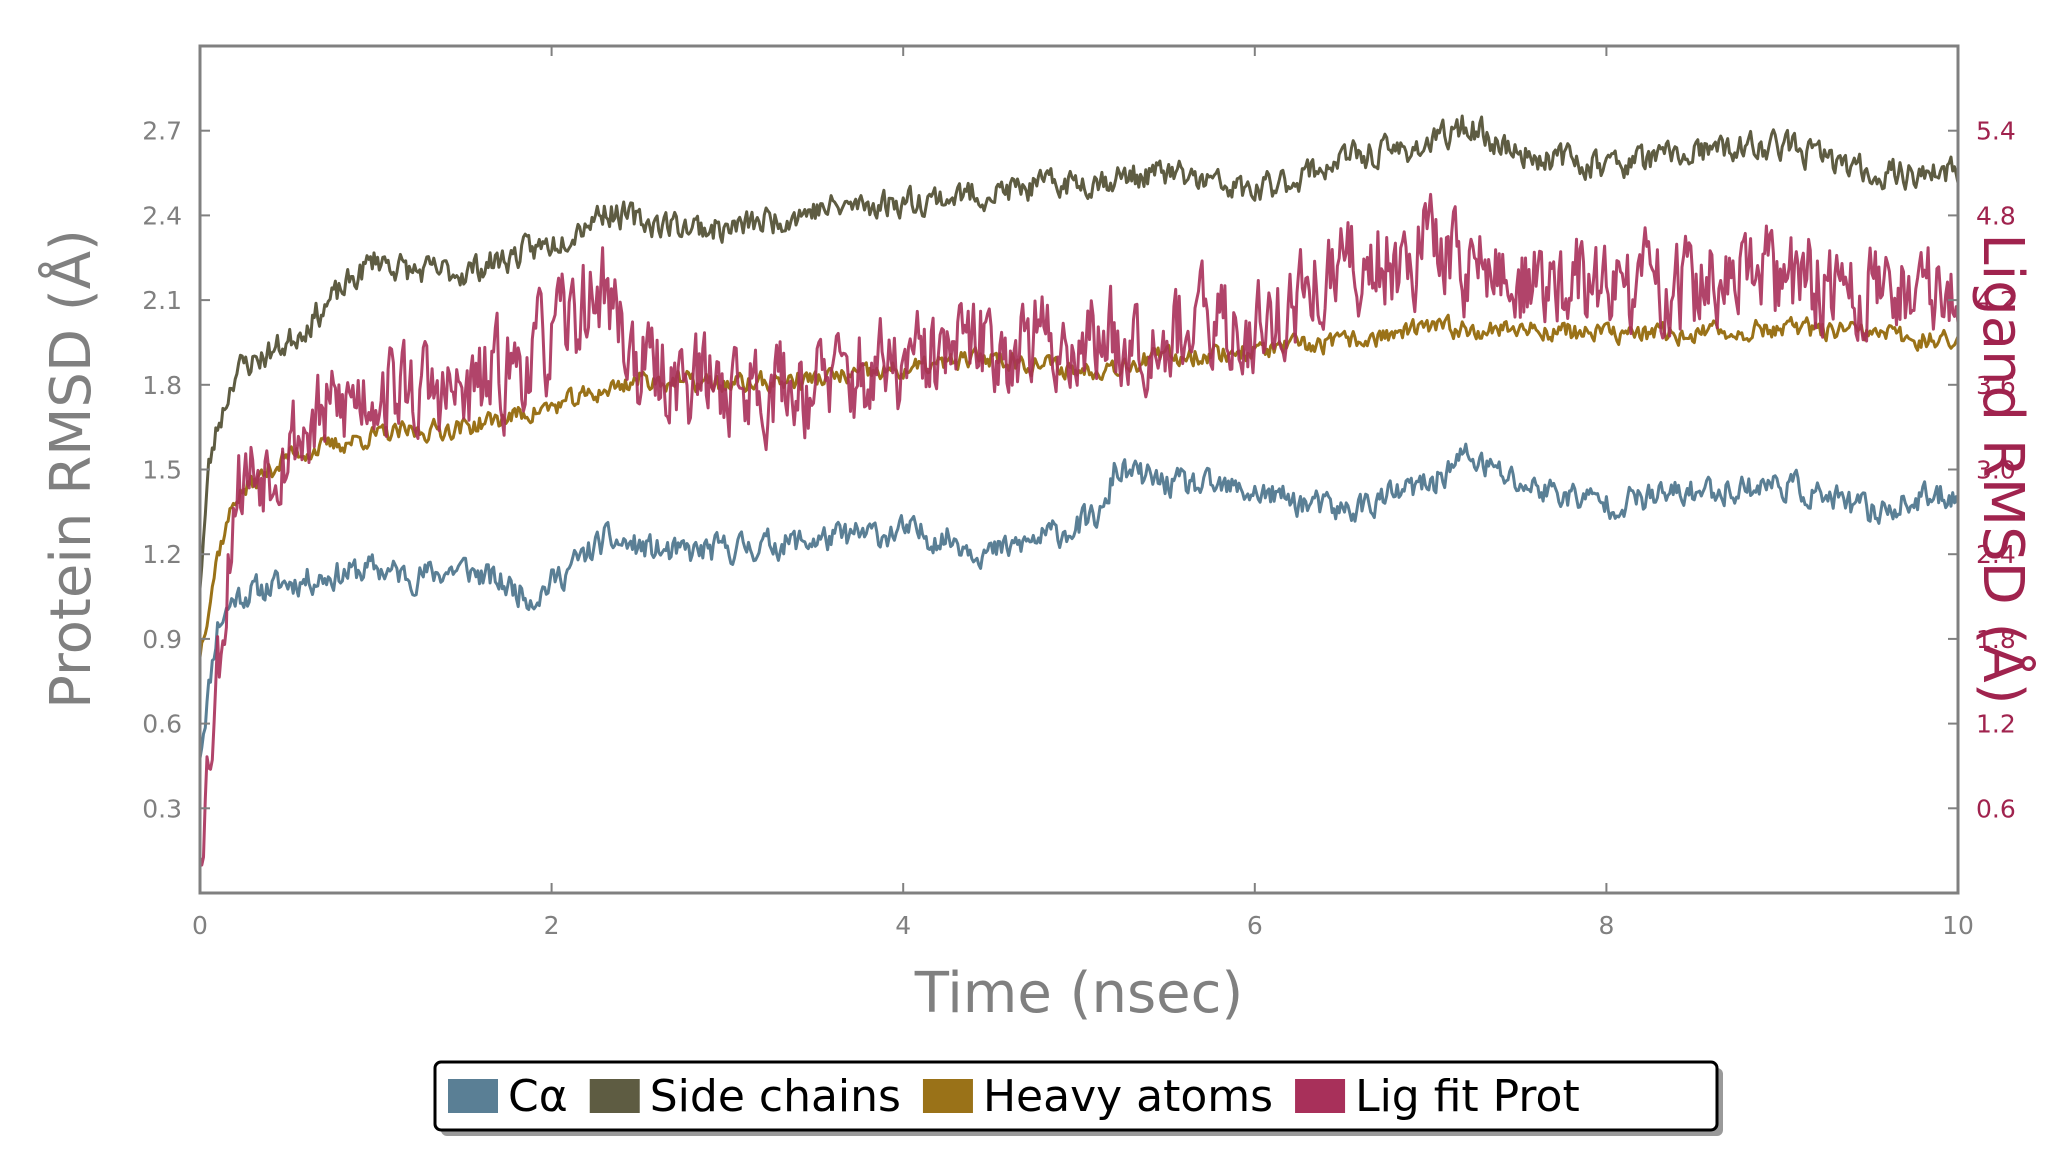 The width and height of the screenshot is (2063, 1151). I want to click on y-right-tick-label: 0.6, so click(1996, 808).